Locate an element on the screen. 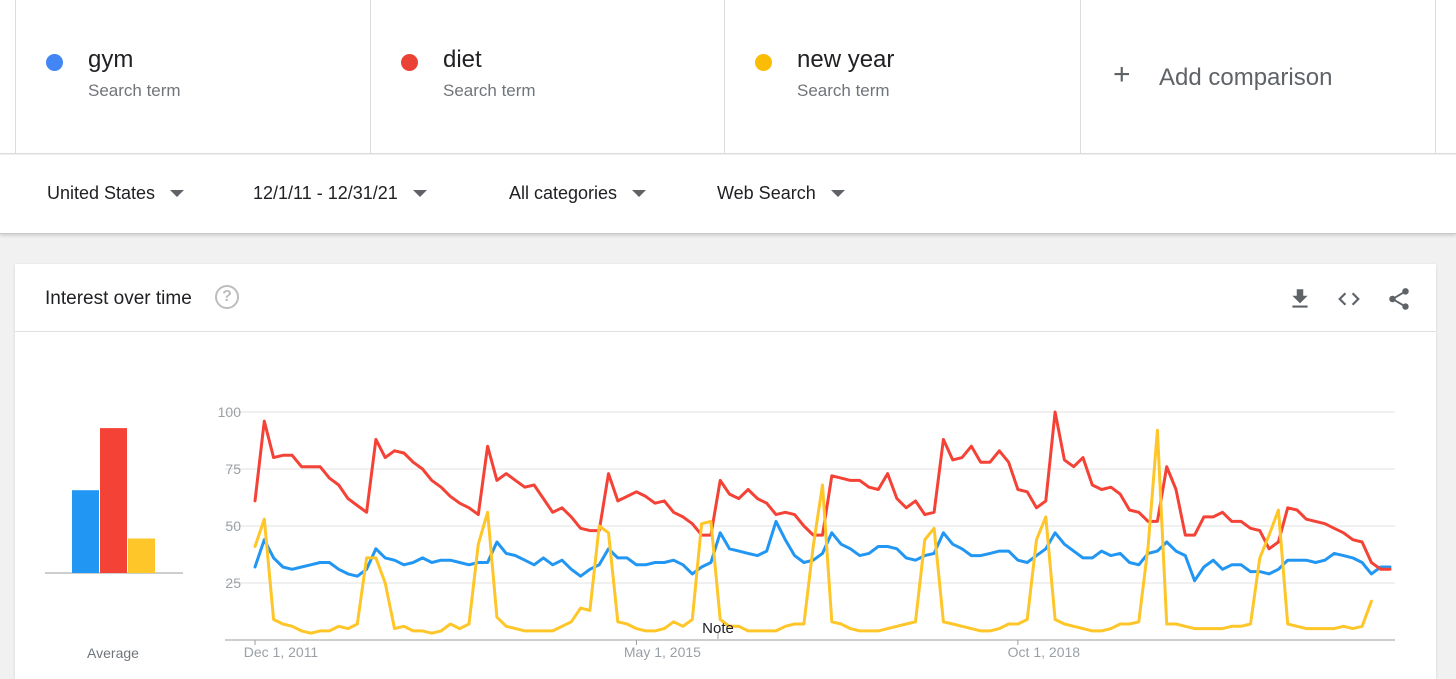 This screenshot has width=1456, height=679. card-title: Interest over time is located at coordinates (118, 298).